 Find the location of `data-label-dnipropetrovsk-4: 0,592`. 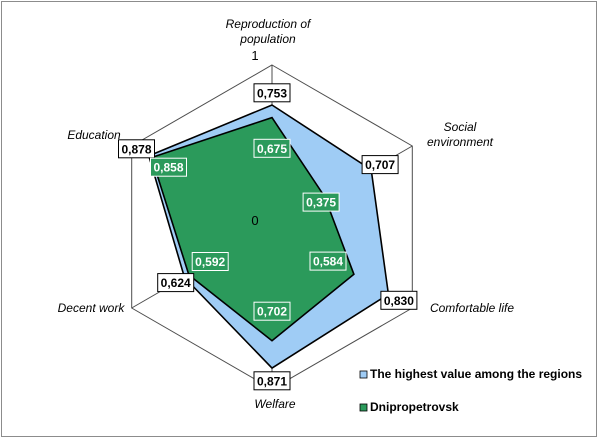

data-label-dnipropetrovsk-4: 0,592 is located at coordinates (210, 261).